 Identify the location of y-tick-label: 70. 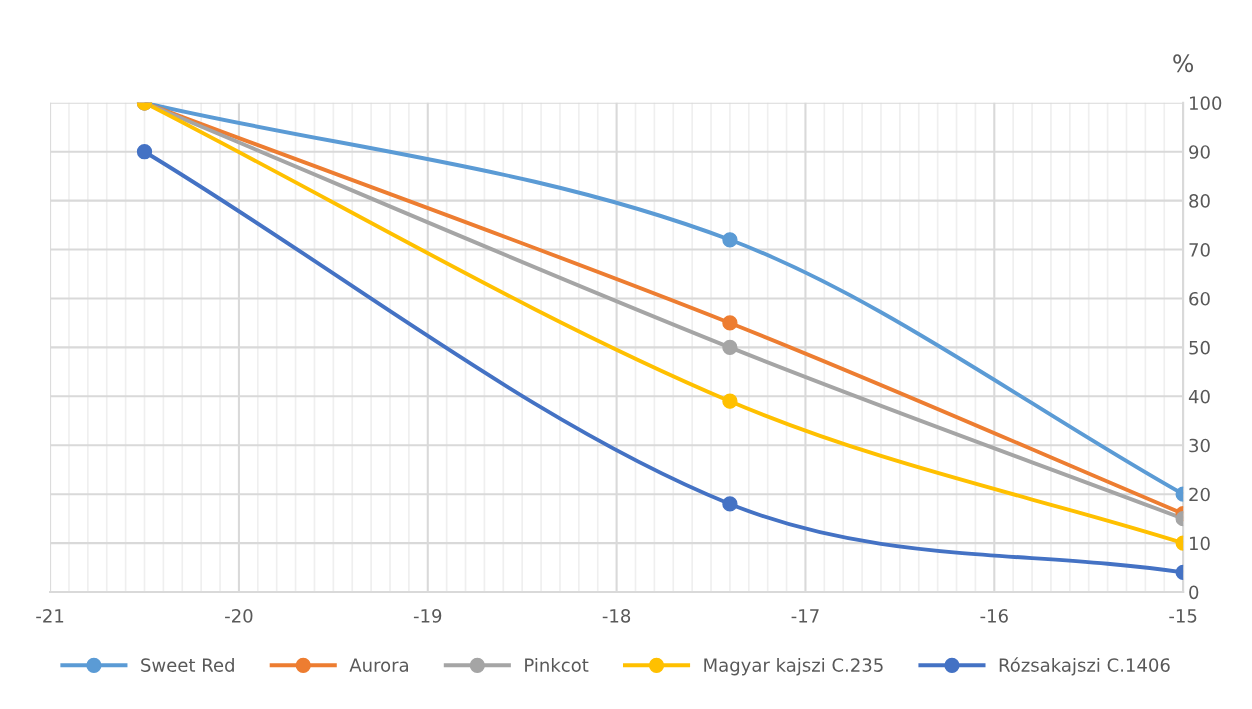
(1199, 250).